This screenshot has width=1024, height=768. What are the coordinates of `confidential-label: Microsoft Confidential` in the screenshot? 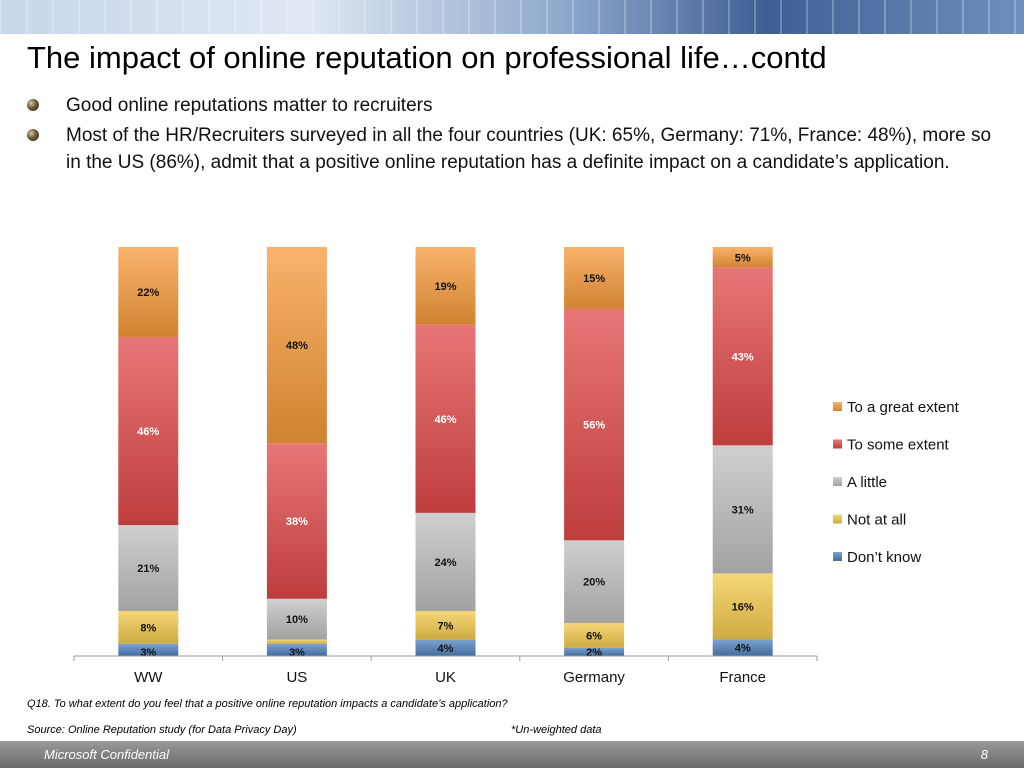 It's located at (106, 754).